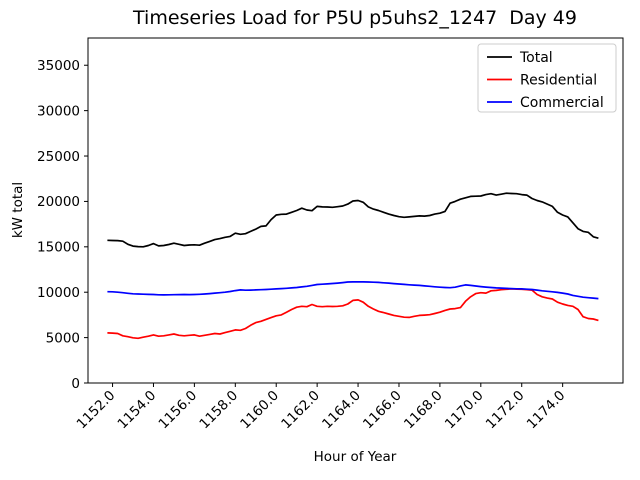 The height and width of the screenshot is (480, 640). Describe the element at coordinates (75, 384) in the screenshot. I see `y-tick-label: 0` at that location.